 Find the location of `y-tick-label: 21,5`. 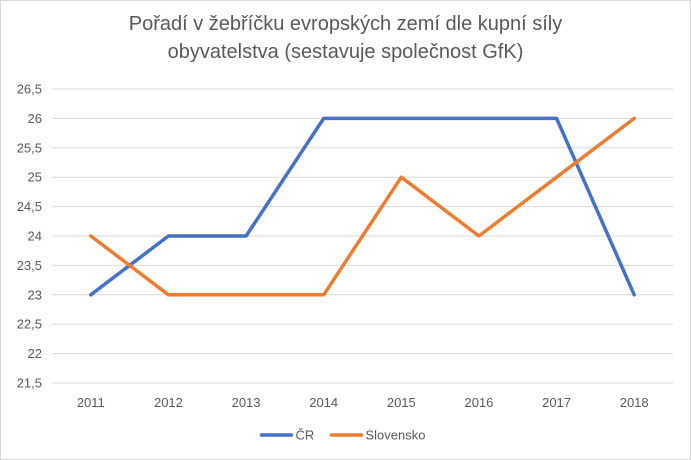

y-tick-label: 21,5 is located at coordinates (29, 383).